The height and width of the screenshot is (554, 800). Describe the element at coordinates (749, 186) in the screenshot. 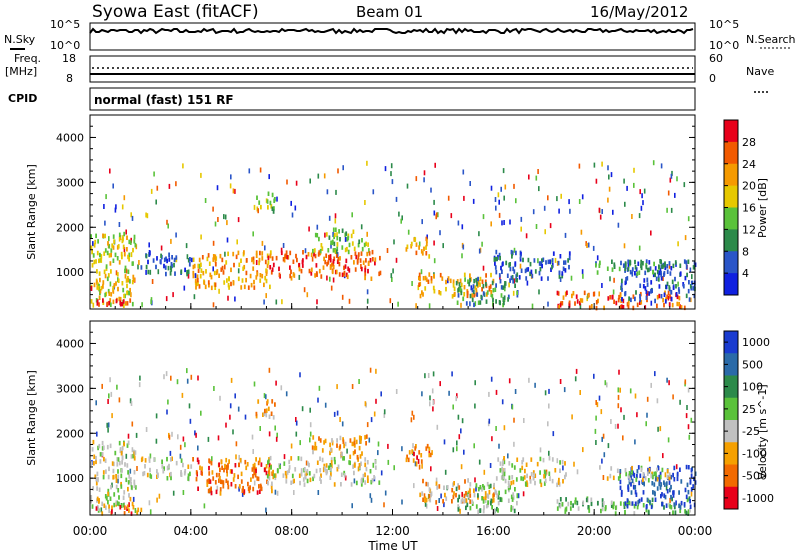

I see `colorbar-tick-label: 20` at that location.